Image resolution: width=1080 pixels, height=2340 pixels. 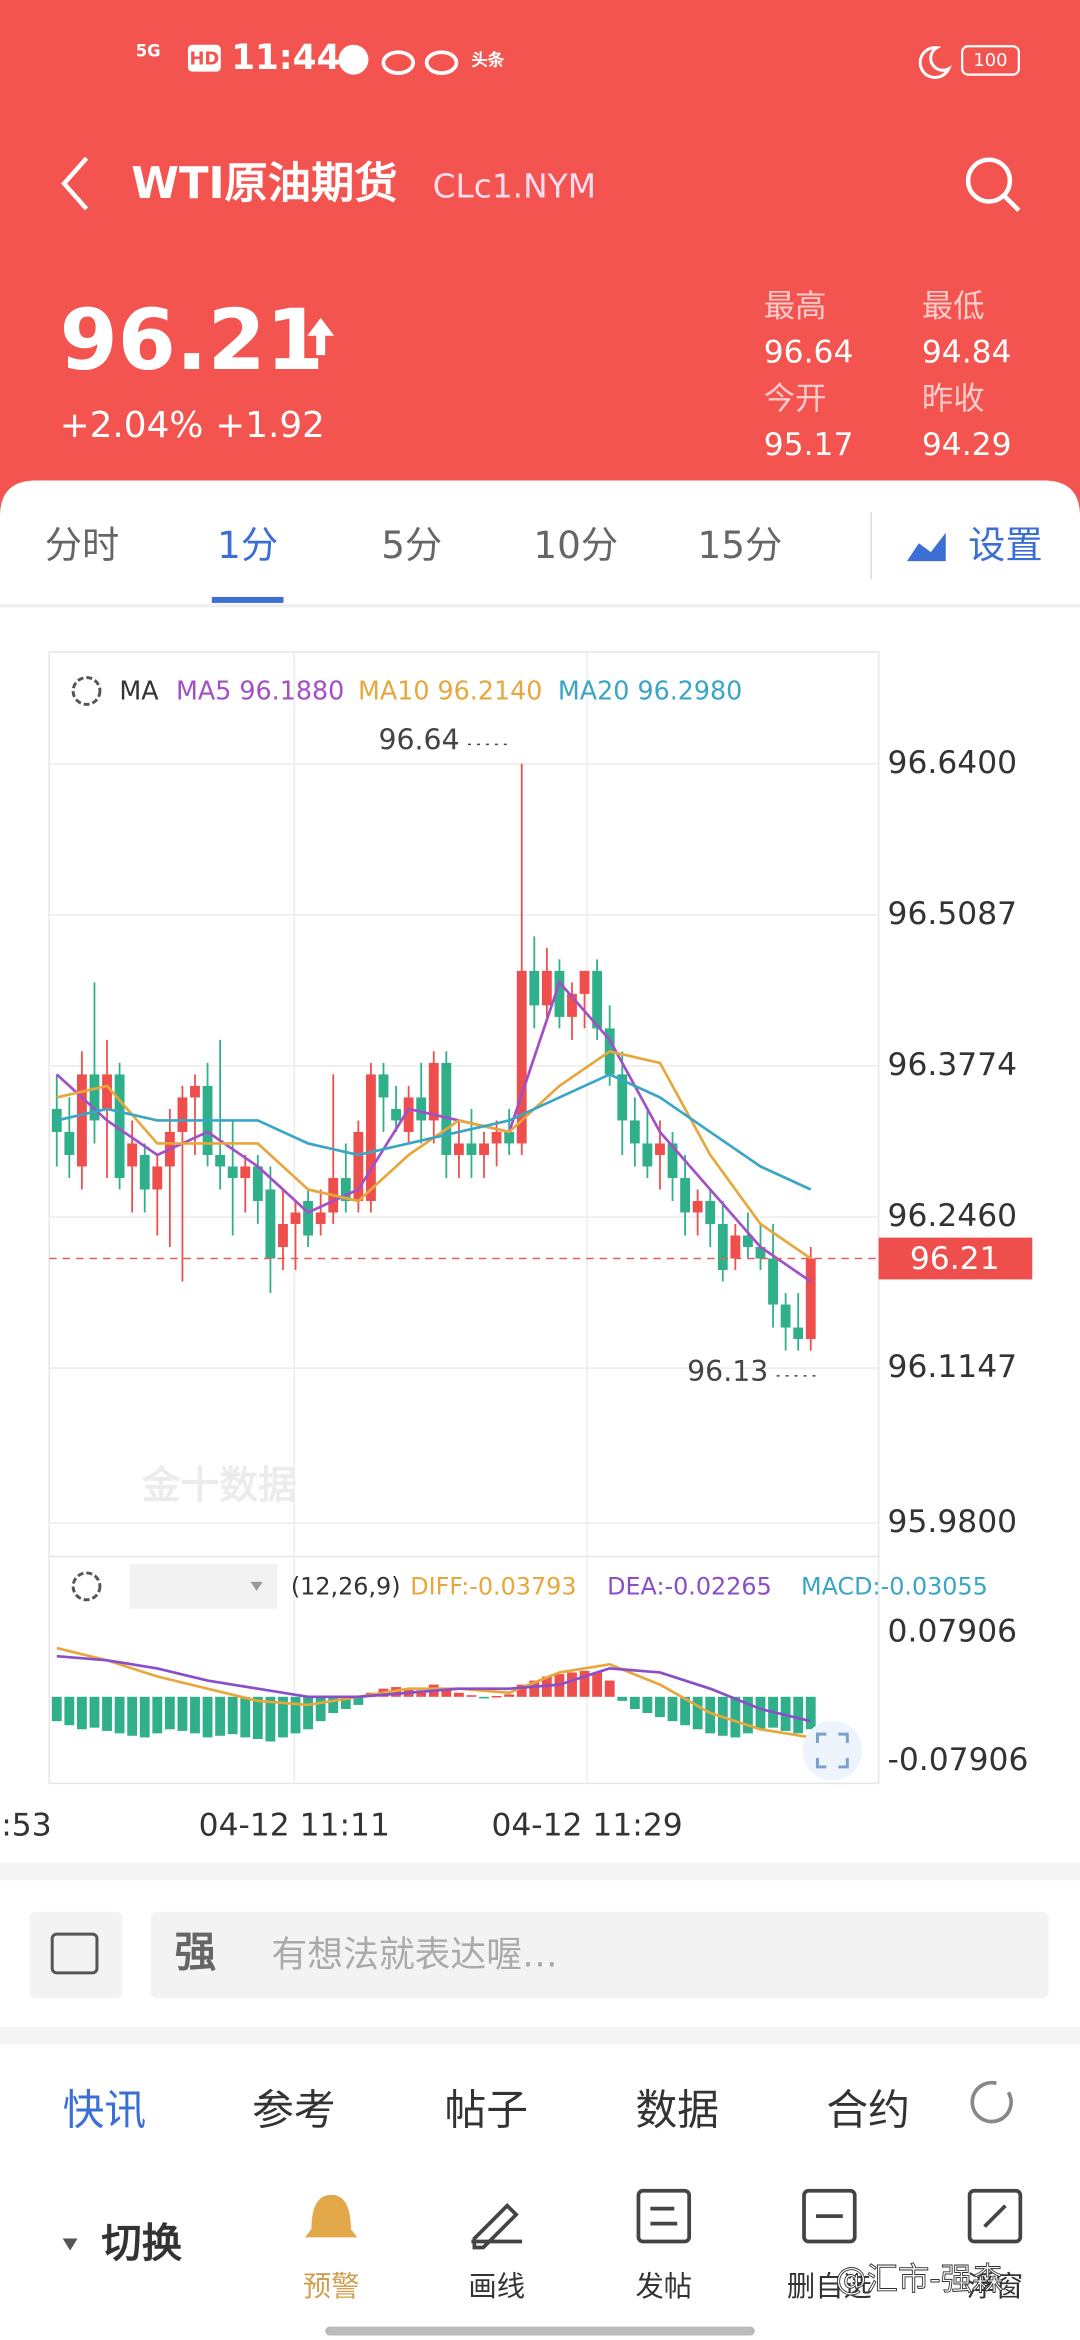 I want to click on legend: DEA:-0.02265, so click(x=689, y=1586).